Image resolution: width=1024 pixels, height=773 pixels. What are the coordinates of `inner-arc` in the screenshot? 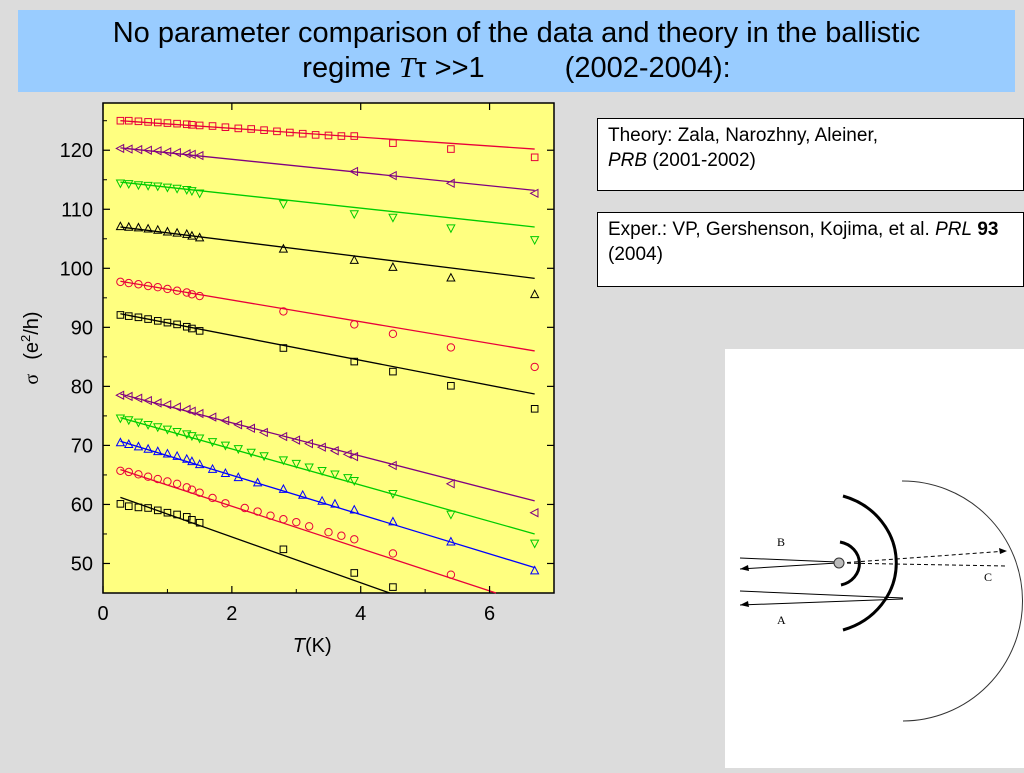 It's located at (850, 563).